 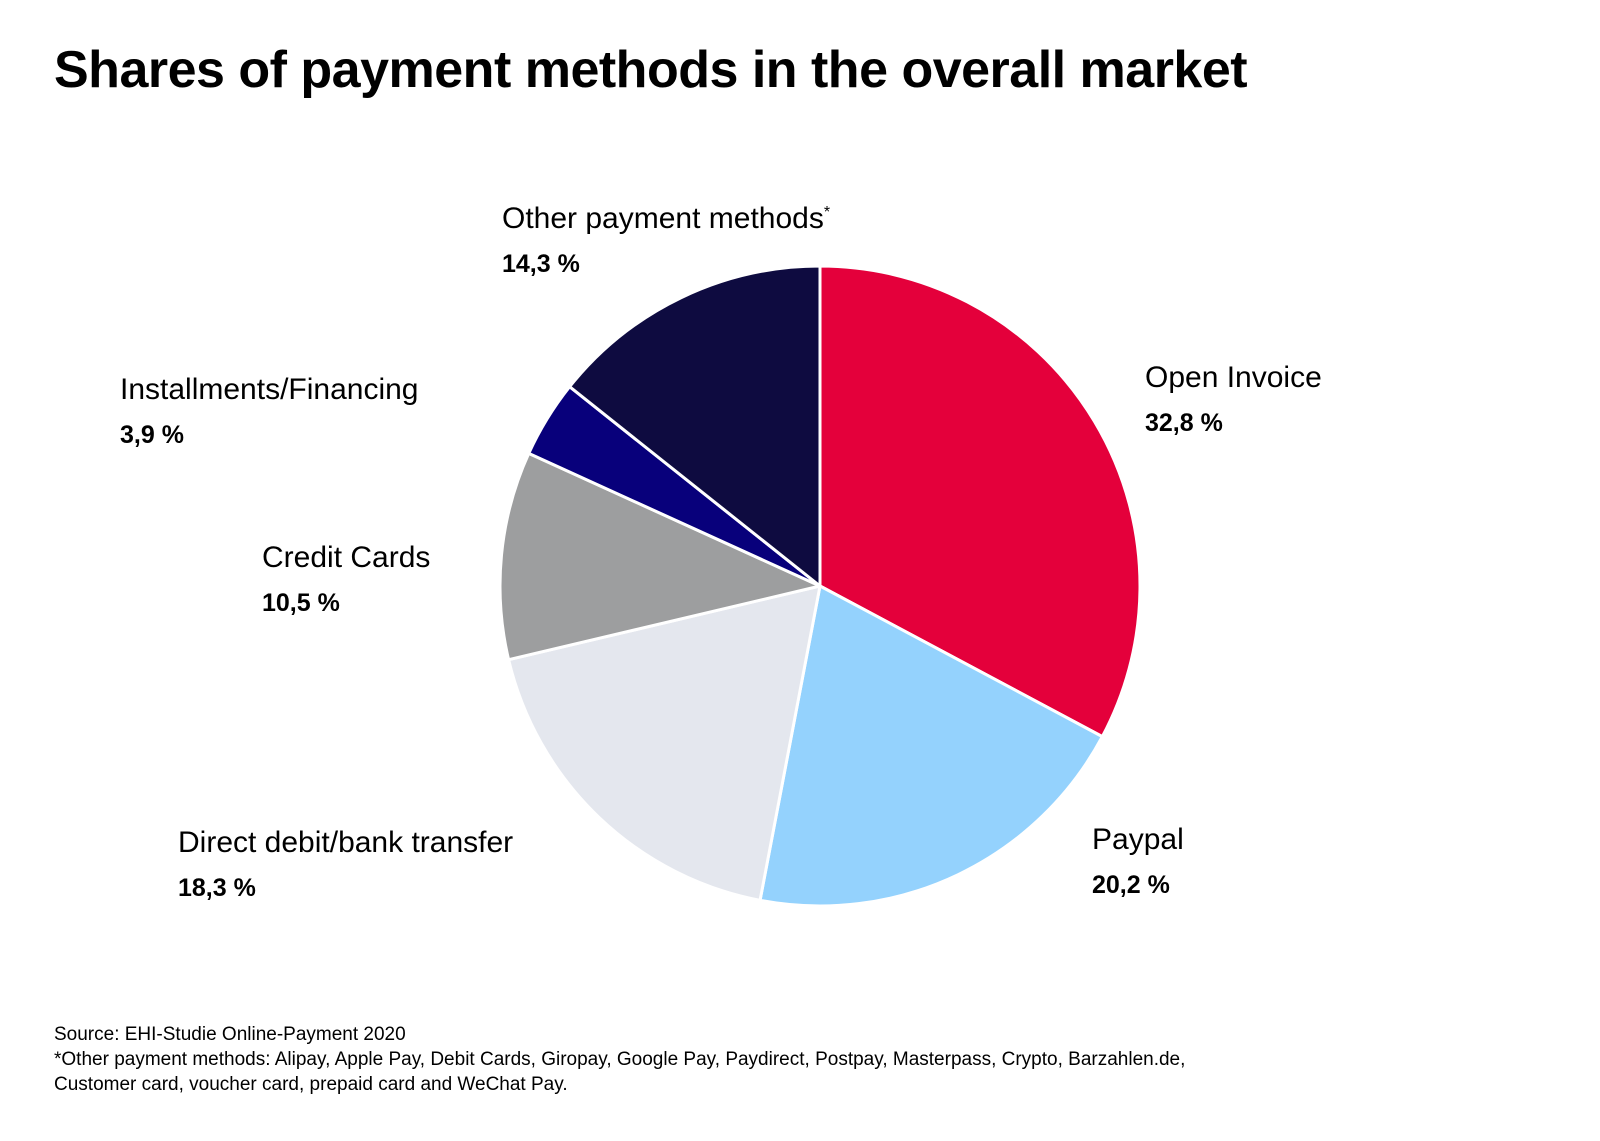 I want to click on slice-value-direct-debit: 18,3 %, so click(x=217, y=888).